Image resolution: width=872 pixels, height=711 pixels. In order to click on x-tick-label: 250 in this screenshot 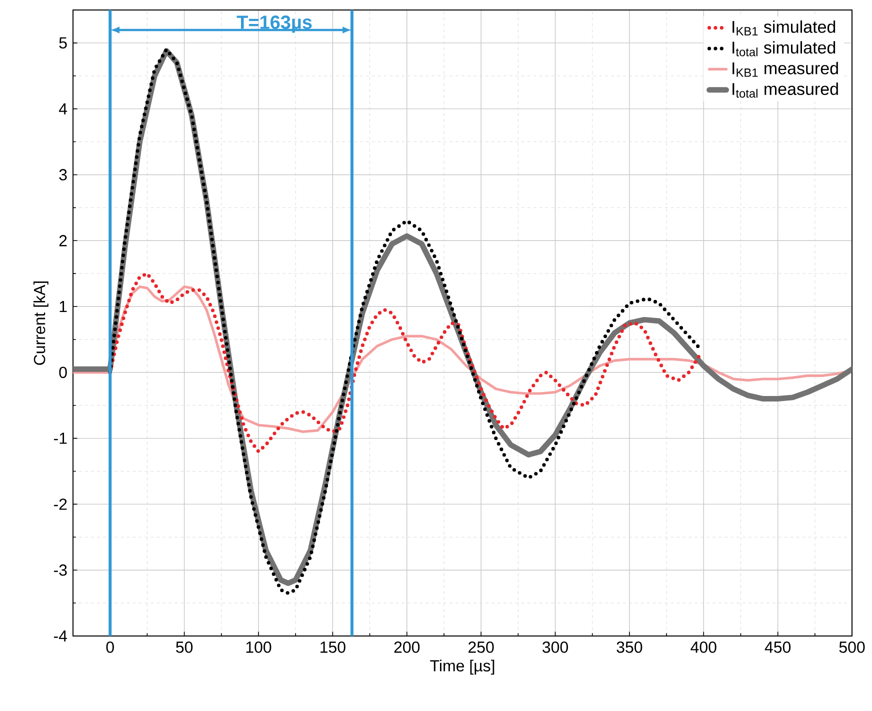, I will do `click(481, 647)`.